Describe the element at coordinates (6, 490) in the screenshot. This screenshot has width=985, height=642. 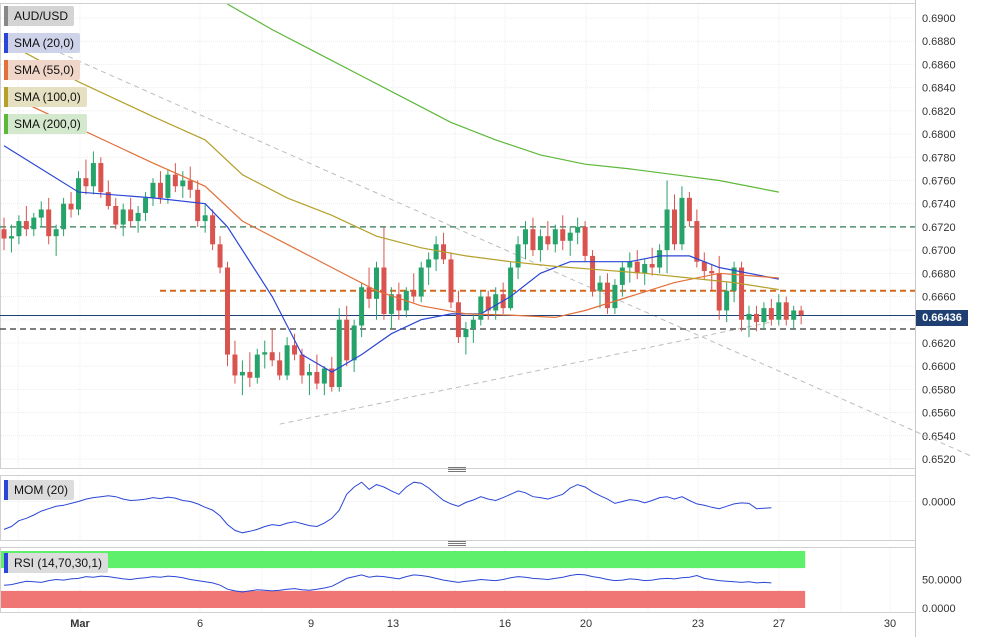
I see `mom-swatch` at that location.